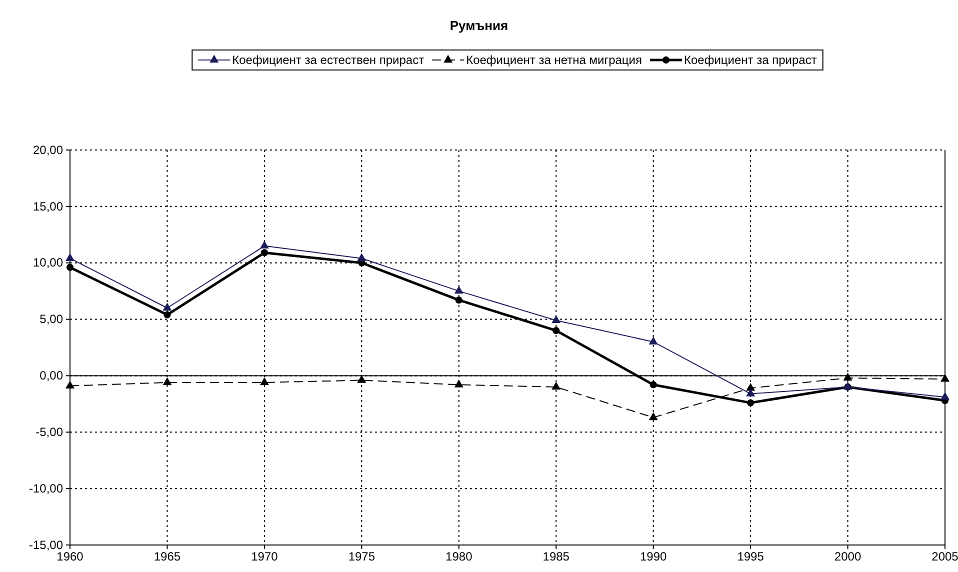 The height and width of the screenshot is (572, 958). Describe the element at coordinates (48, 149) in the screenshot. I see `y-tick-label: 20,00` at that location.